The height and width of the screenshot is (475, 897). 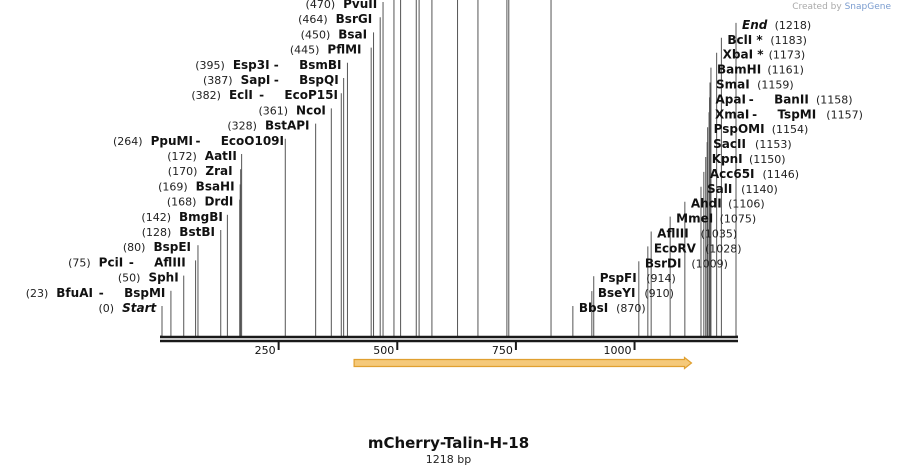 What do you see at coordinates (793, 25) in the screenshot?
I see `site-end-position: (1218)` at bounding box center [793, 25].